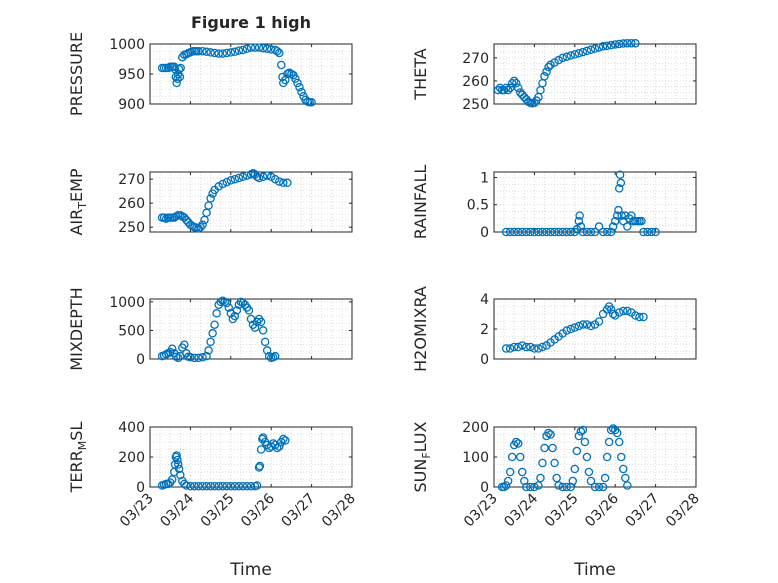  Describe the element at coordinates (137, 511) in the screenshot. I see `x-tick-label: 03/23` at that location.